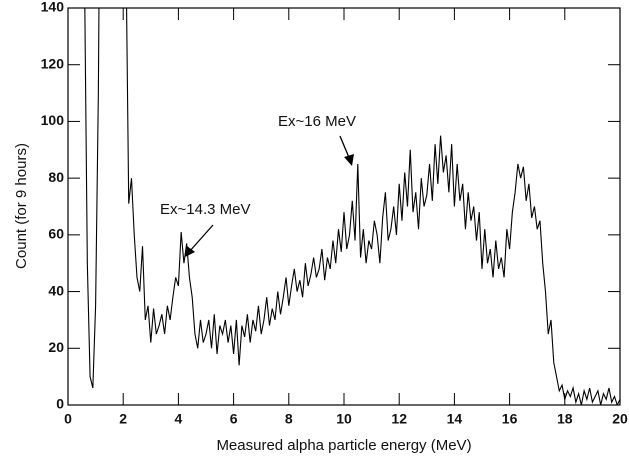 Image resolution: width=629 pixels, height=459 pixels. I want to click on y-tick-label: 40, so click(56, 290).